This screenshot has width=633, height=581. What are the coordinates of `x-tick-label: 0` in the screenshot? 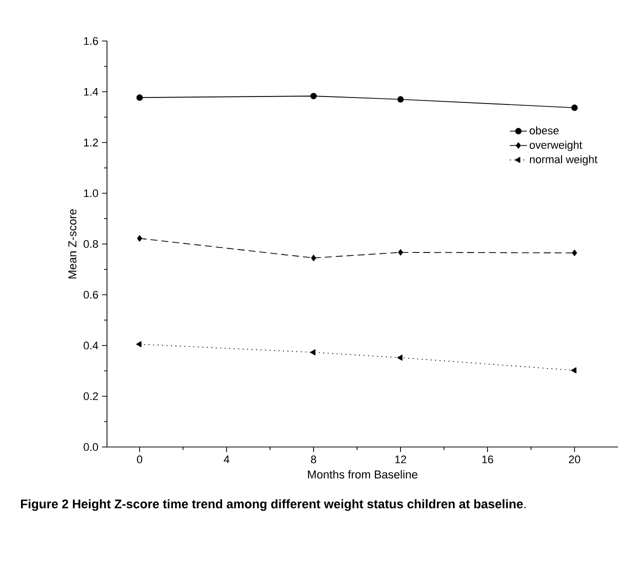 It's located at (139, 460).